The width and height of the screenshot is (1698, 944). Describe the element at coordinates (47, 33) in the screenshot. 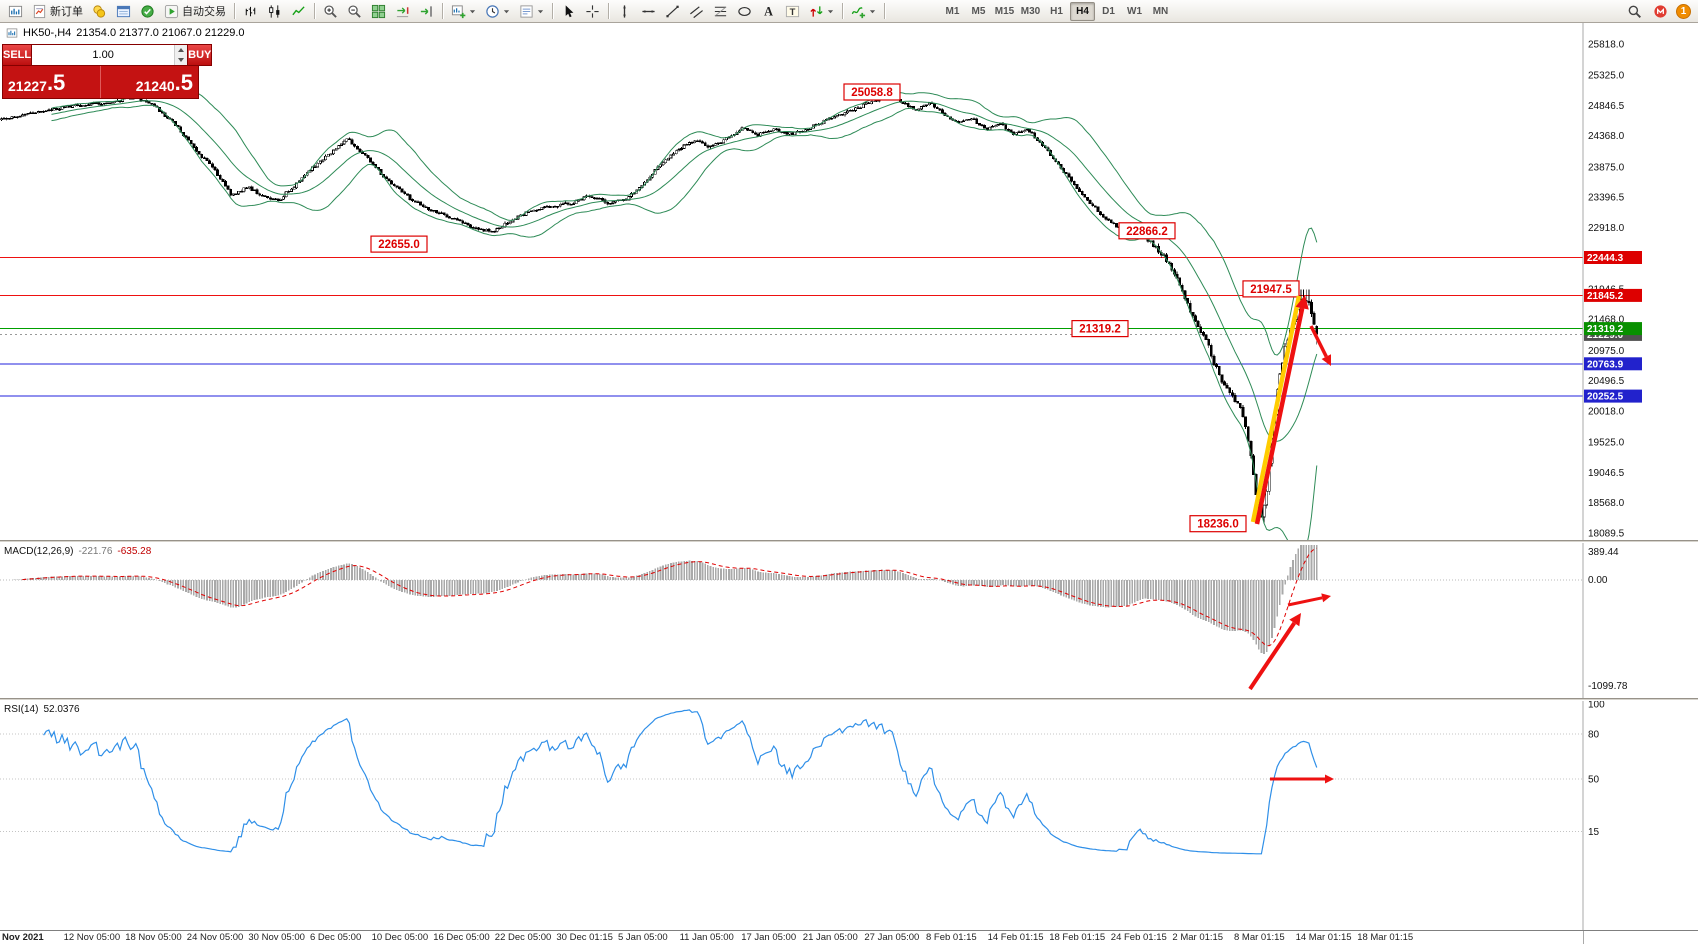

I see `chart-symbol-period: HK50-,H4` at that location.